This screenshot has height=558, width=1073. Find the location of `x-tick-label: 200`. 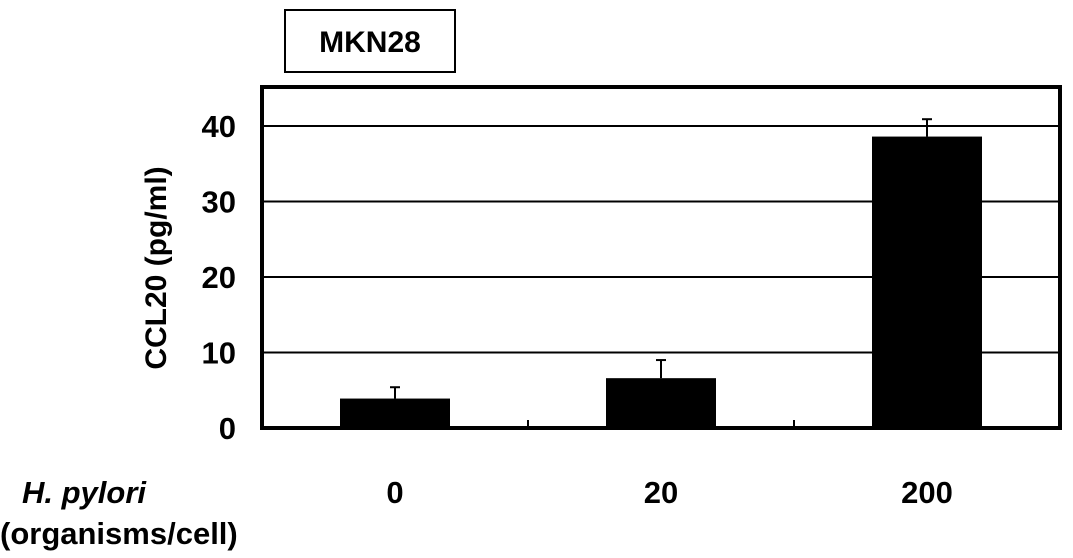

x-tick-label: 200 is located at coordinates (927, 492).